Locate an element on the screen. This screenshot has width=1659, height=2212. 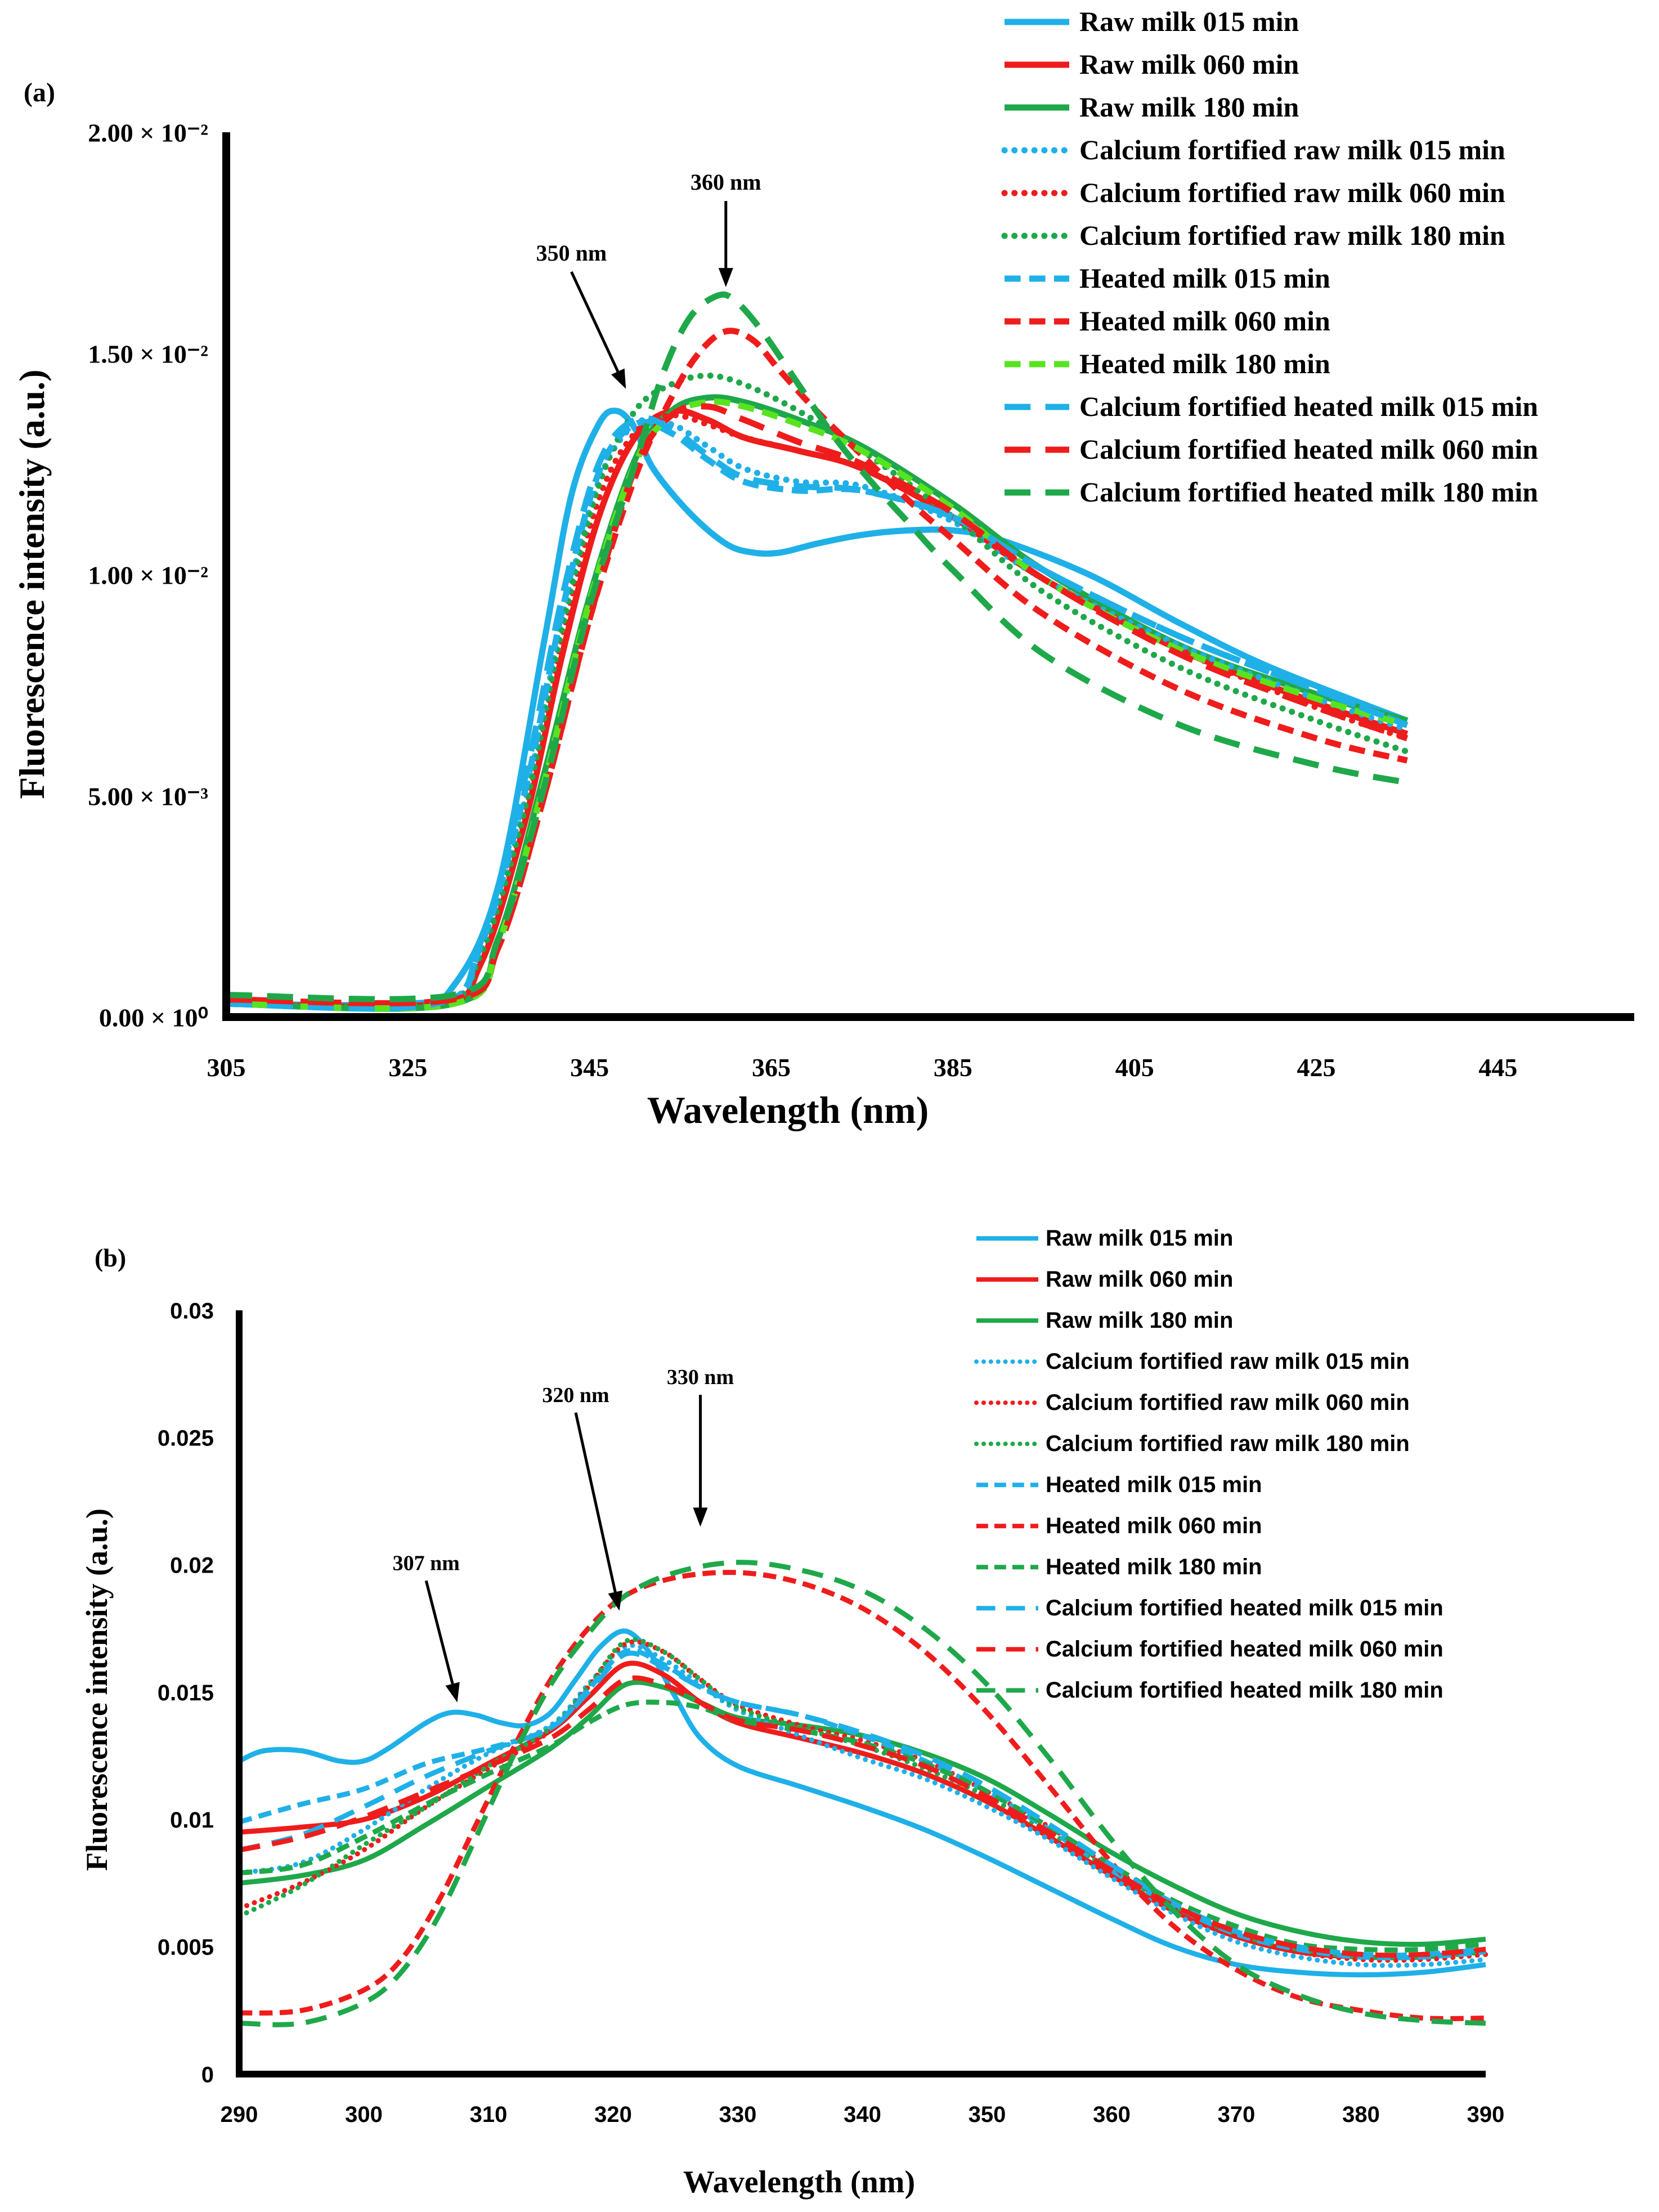
panel-b-legend-label: Raw milk 060 min is located at coordinates (1139, 1279).